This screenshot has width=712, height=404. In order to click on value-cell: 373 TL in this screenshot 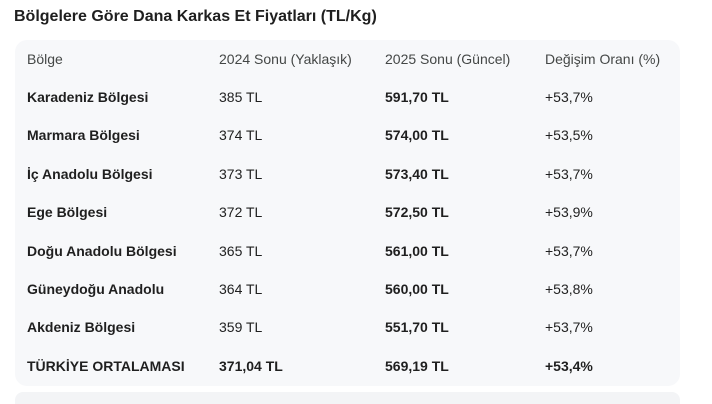, I will do `click(241, 173)`.